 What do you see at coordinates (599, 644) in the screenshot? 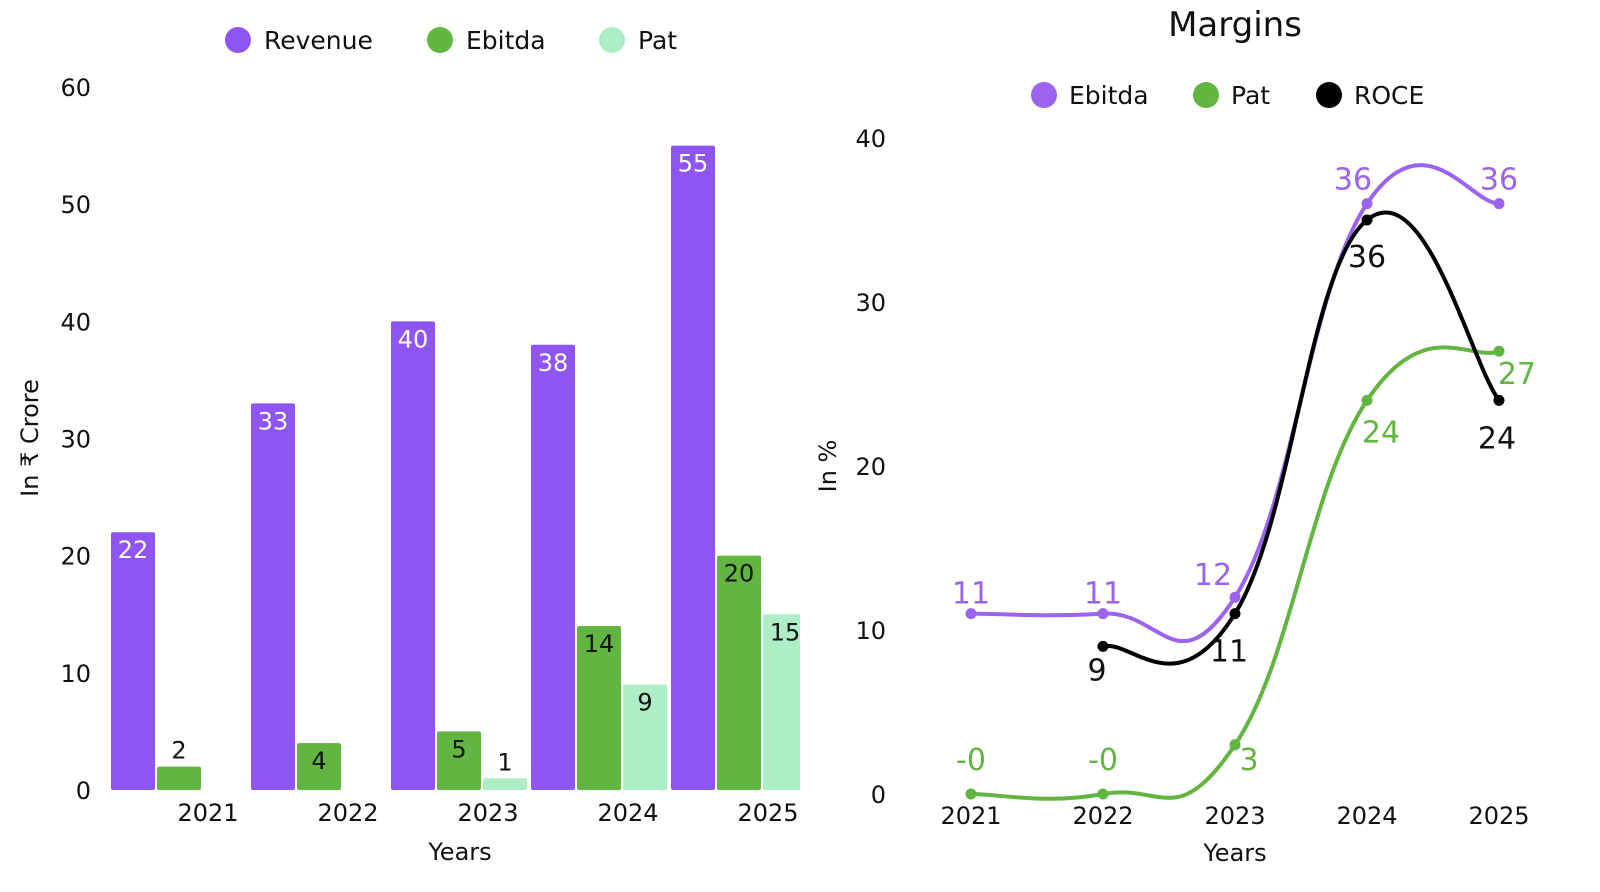
I see `data-label-ebitda-2024: 14` at bounding box center [599, 644].